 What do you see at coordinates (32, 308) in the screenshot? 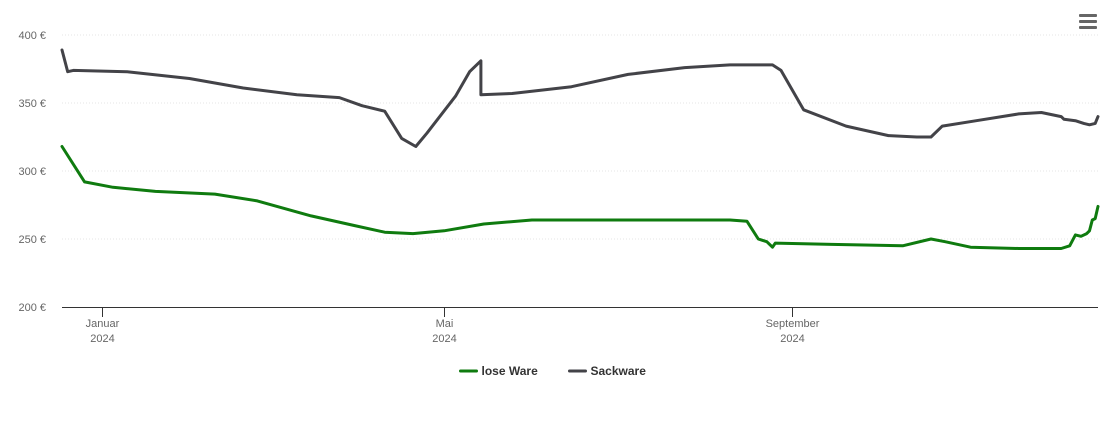
I see `y-tick-label: 200 €` at bounding box center [32, 308].